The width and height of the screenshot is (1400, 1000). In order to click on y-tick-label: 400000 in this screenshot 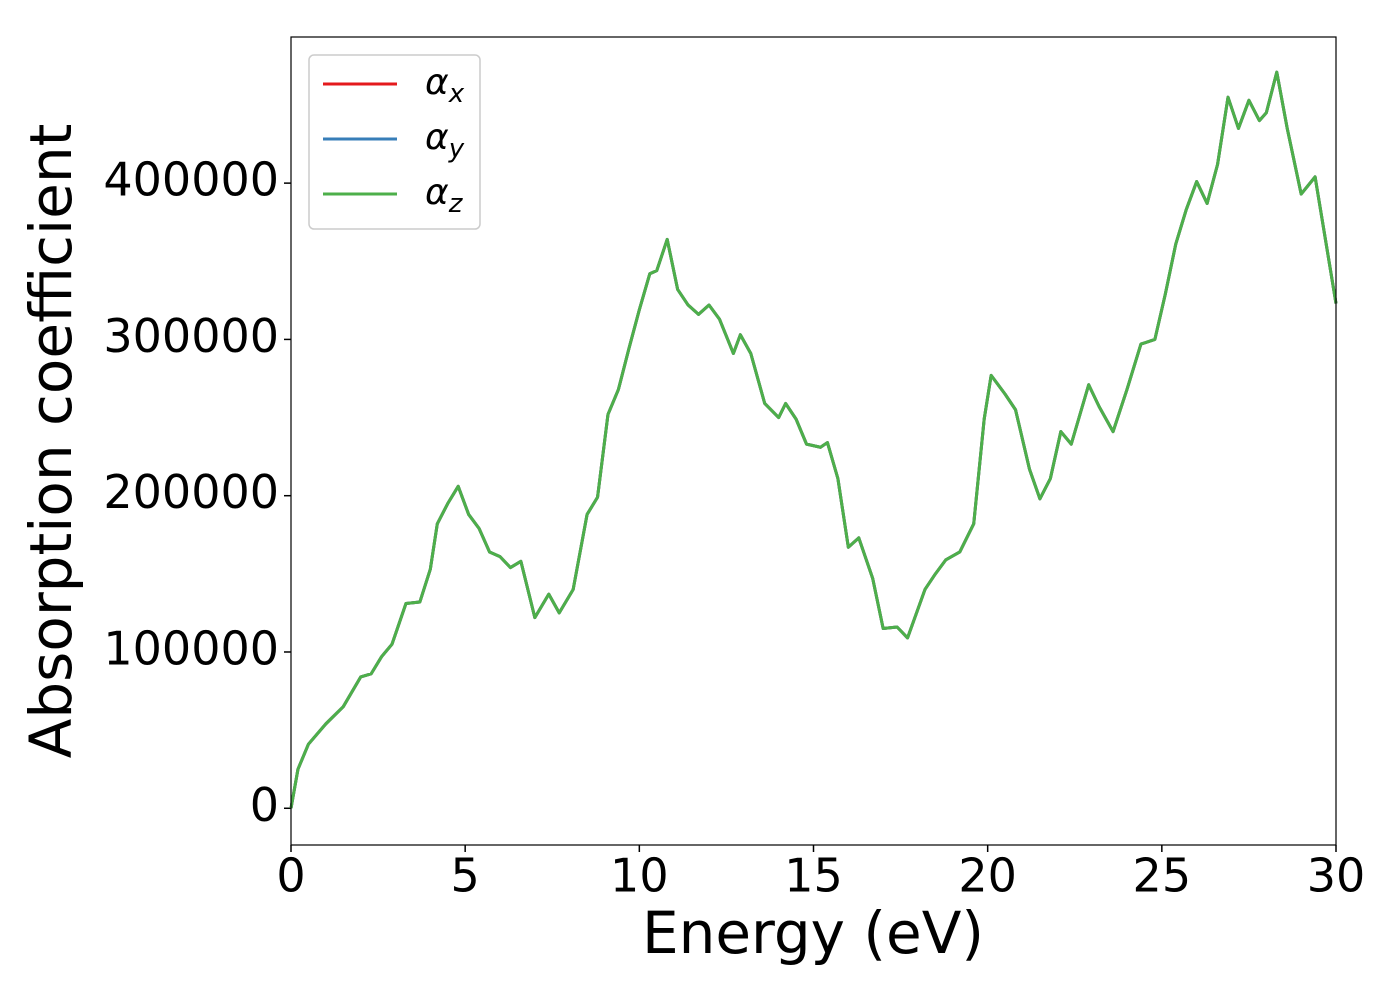, I will do `click(191, 180)`.